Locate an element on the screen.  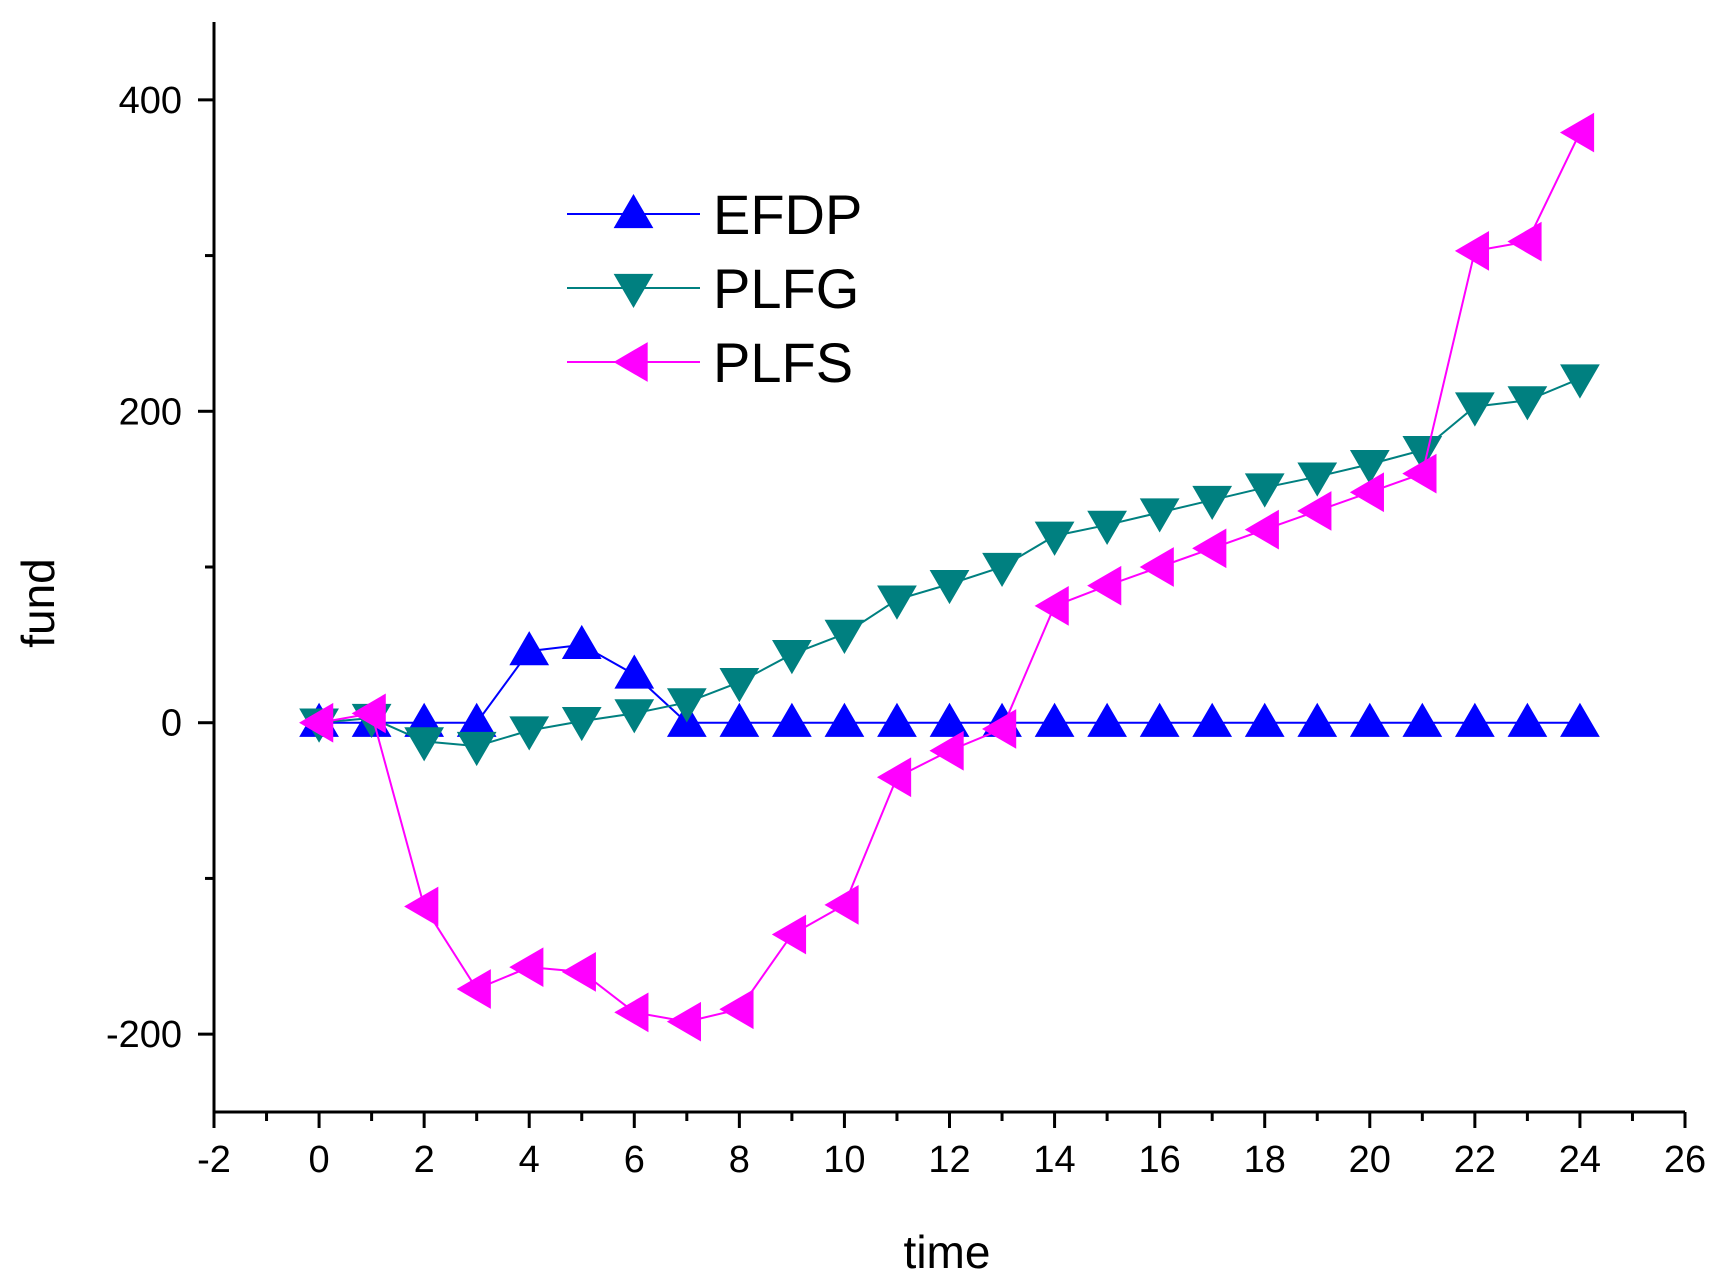
y-tick-label: 400 is located at coordinates (150, 101).